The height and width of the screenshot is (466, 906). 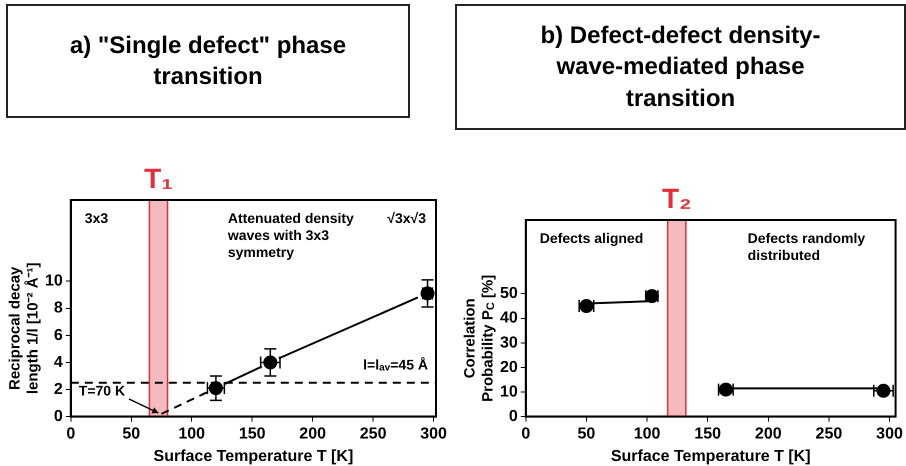 What do you see at coordinates (158, 178) in the screenshot?
I see `band-label: T₁` at bounding box center [158, 178].